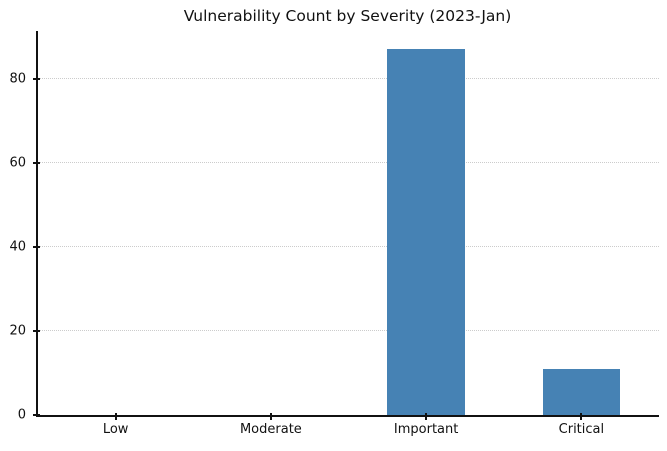 This screenshot has width=667, height=451. I want to click on y-tick-label-0: 0, so click(21, 415).